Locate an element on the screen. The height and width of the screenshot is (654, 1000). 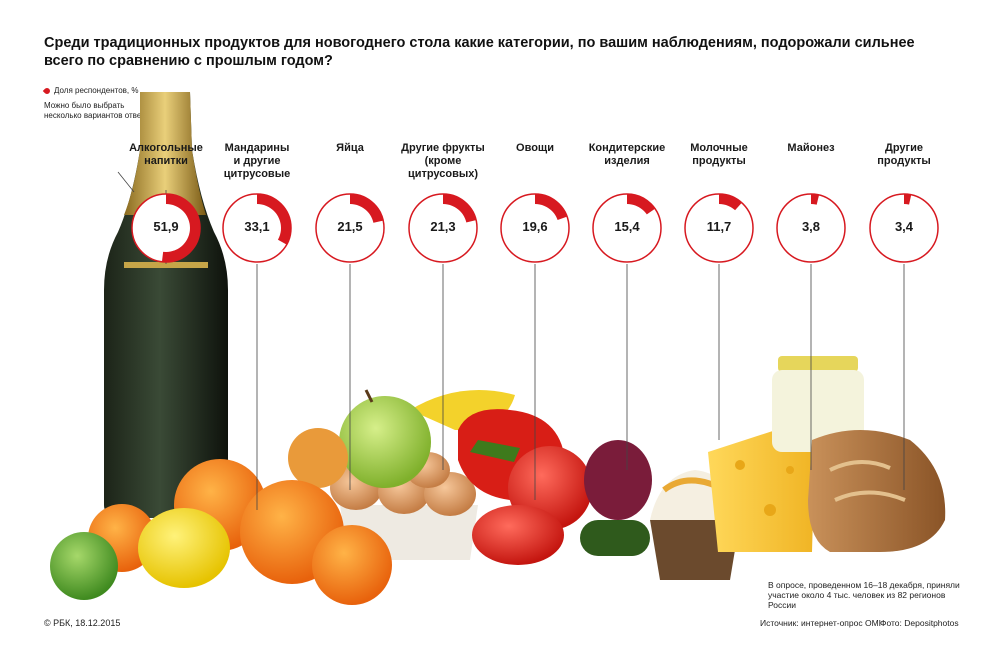
bread-illustration is located at coordinates (877, 491).